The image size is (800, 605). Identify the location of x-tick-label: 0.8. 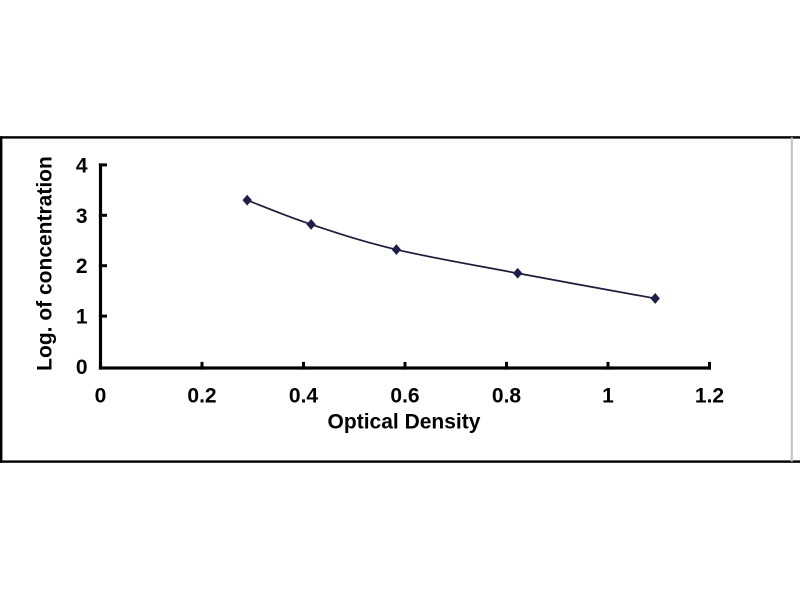
(507, 396).